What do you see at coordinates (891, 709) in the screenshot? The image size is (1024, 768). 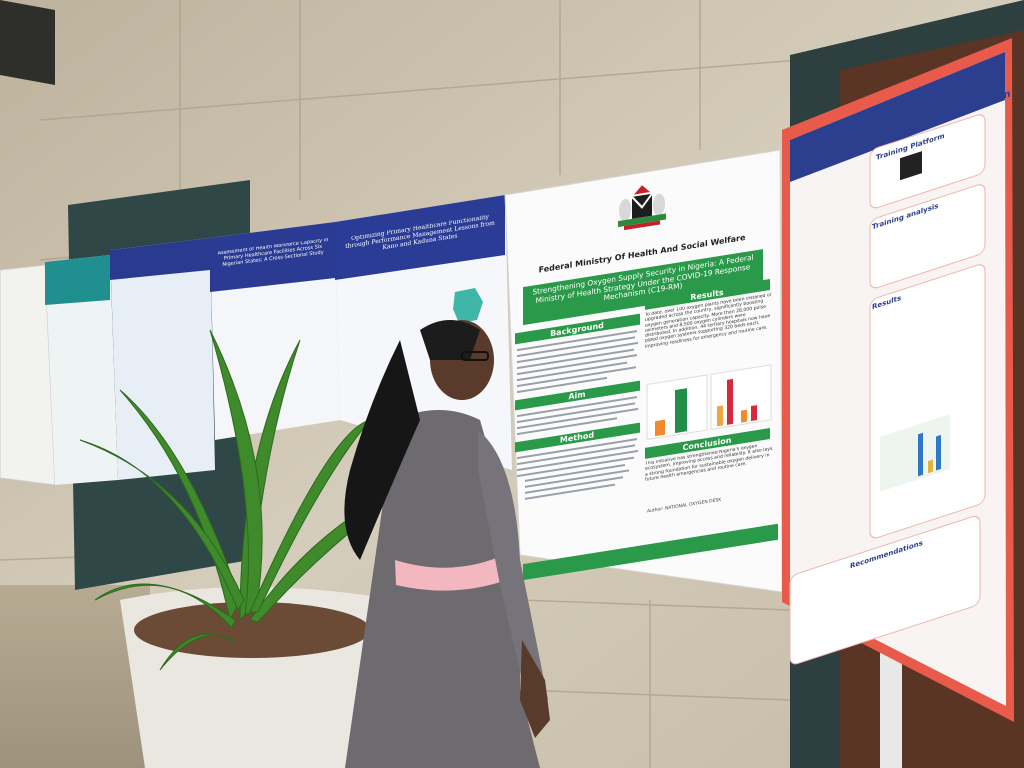 I see `poster-stand` at bounding box center [891, 709].